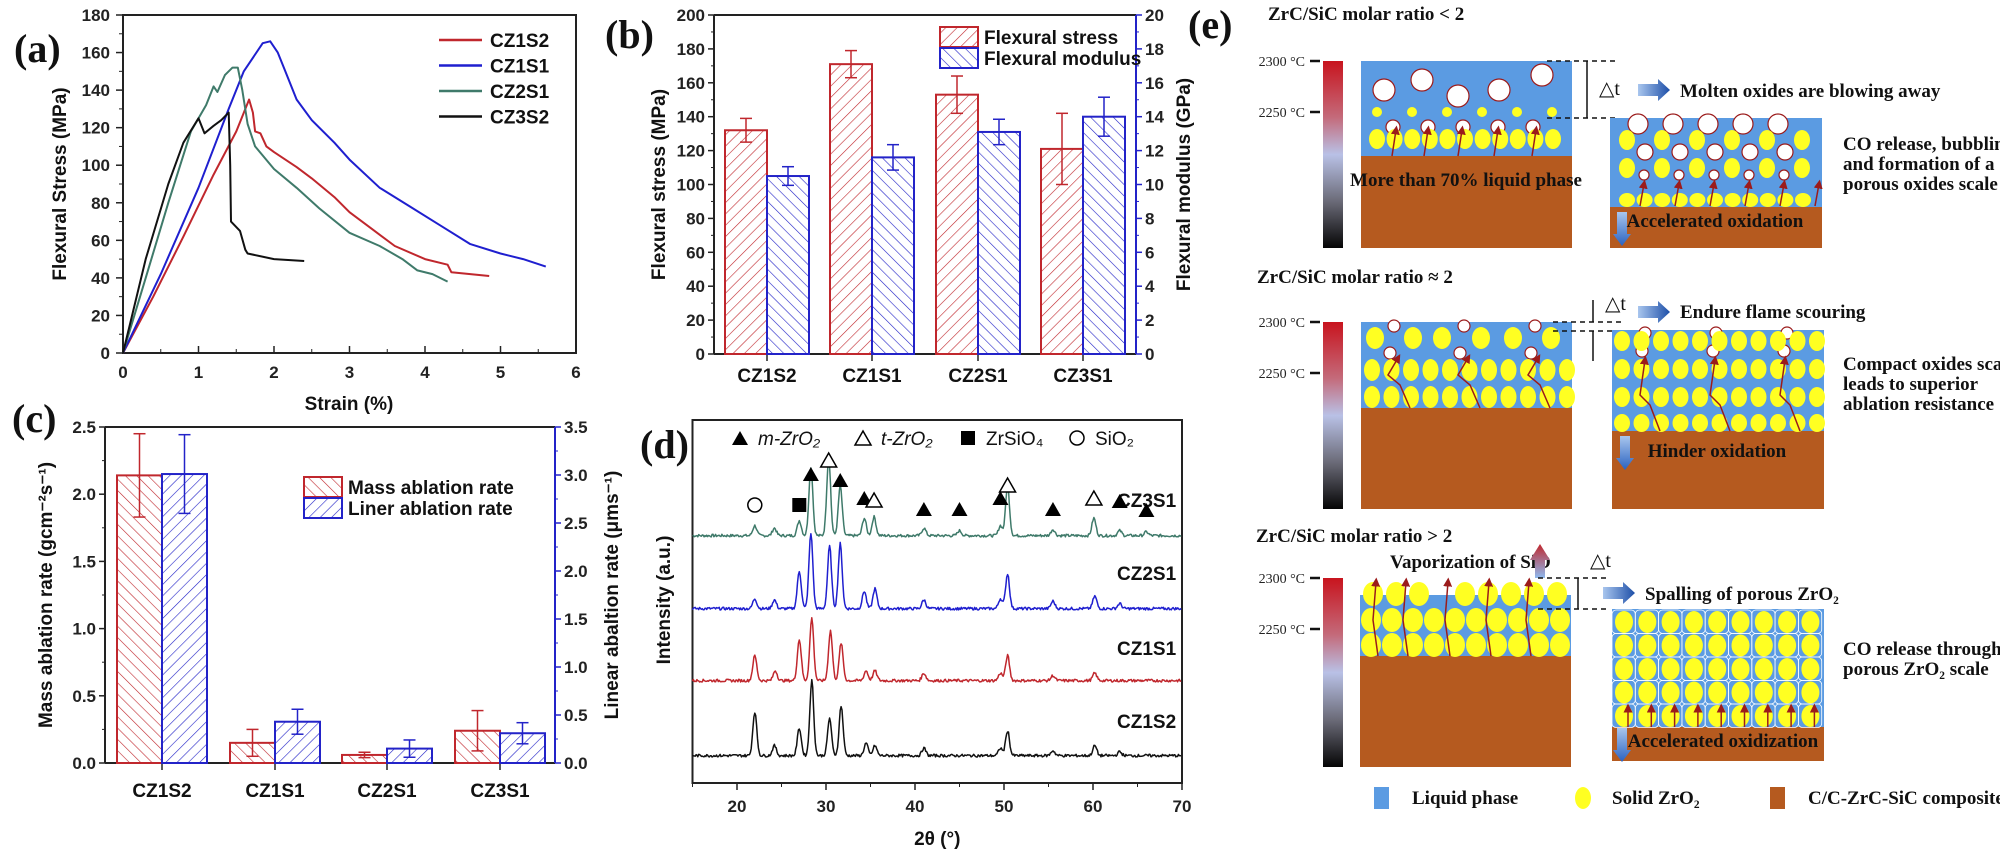  What do you see at coordinates (1622, 745) in the screenshot?
I see `down-arrow-icon` at bounding box center [1622, 745].